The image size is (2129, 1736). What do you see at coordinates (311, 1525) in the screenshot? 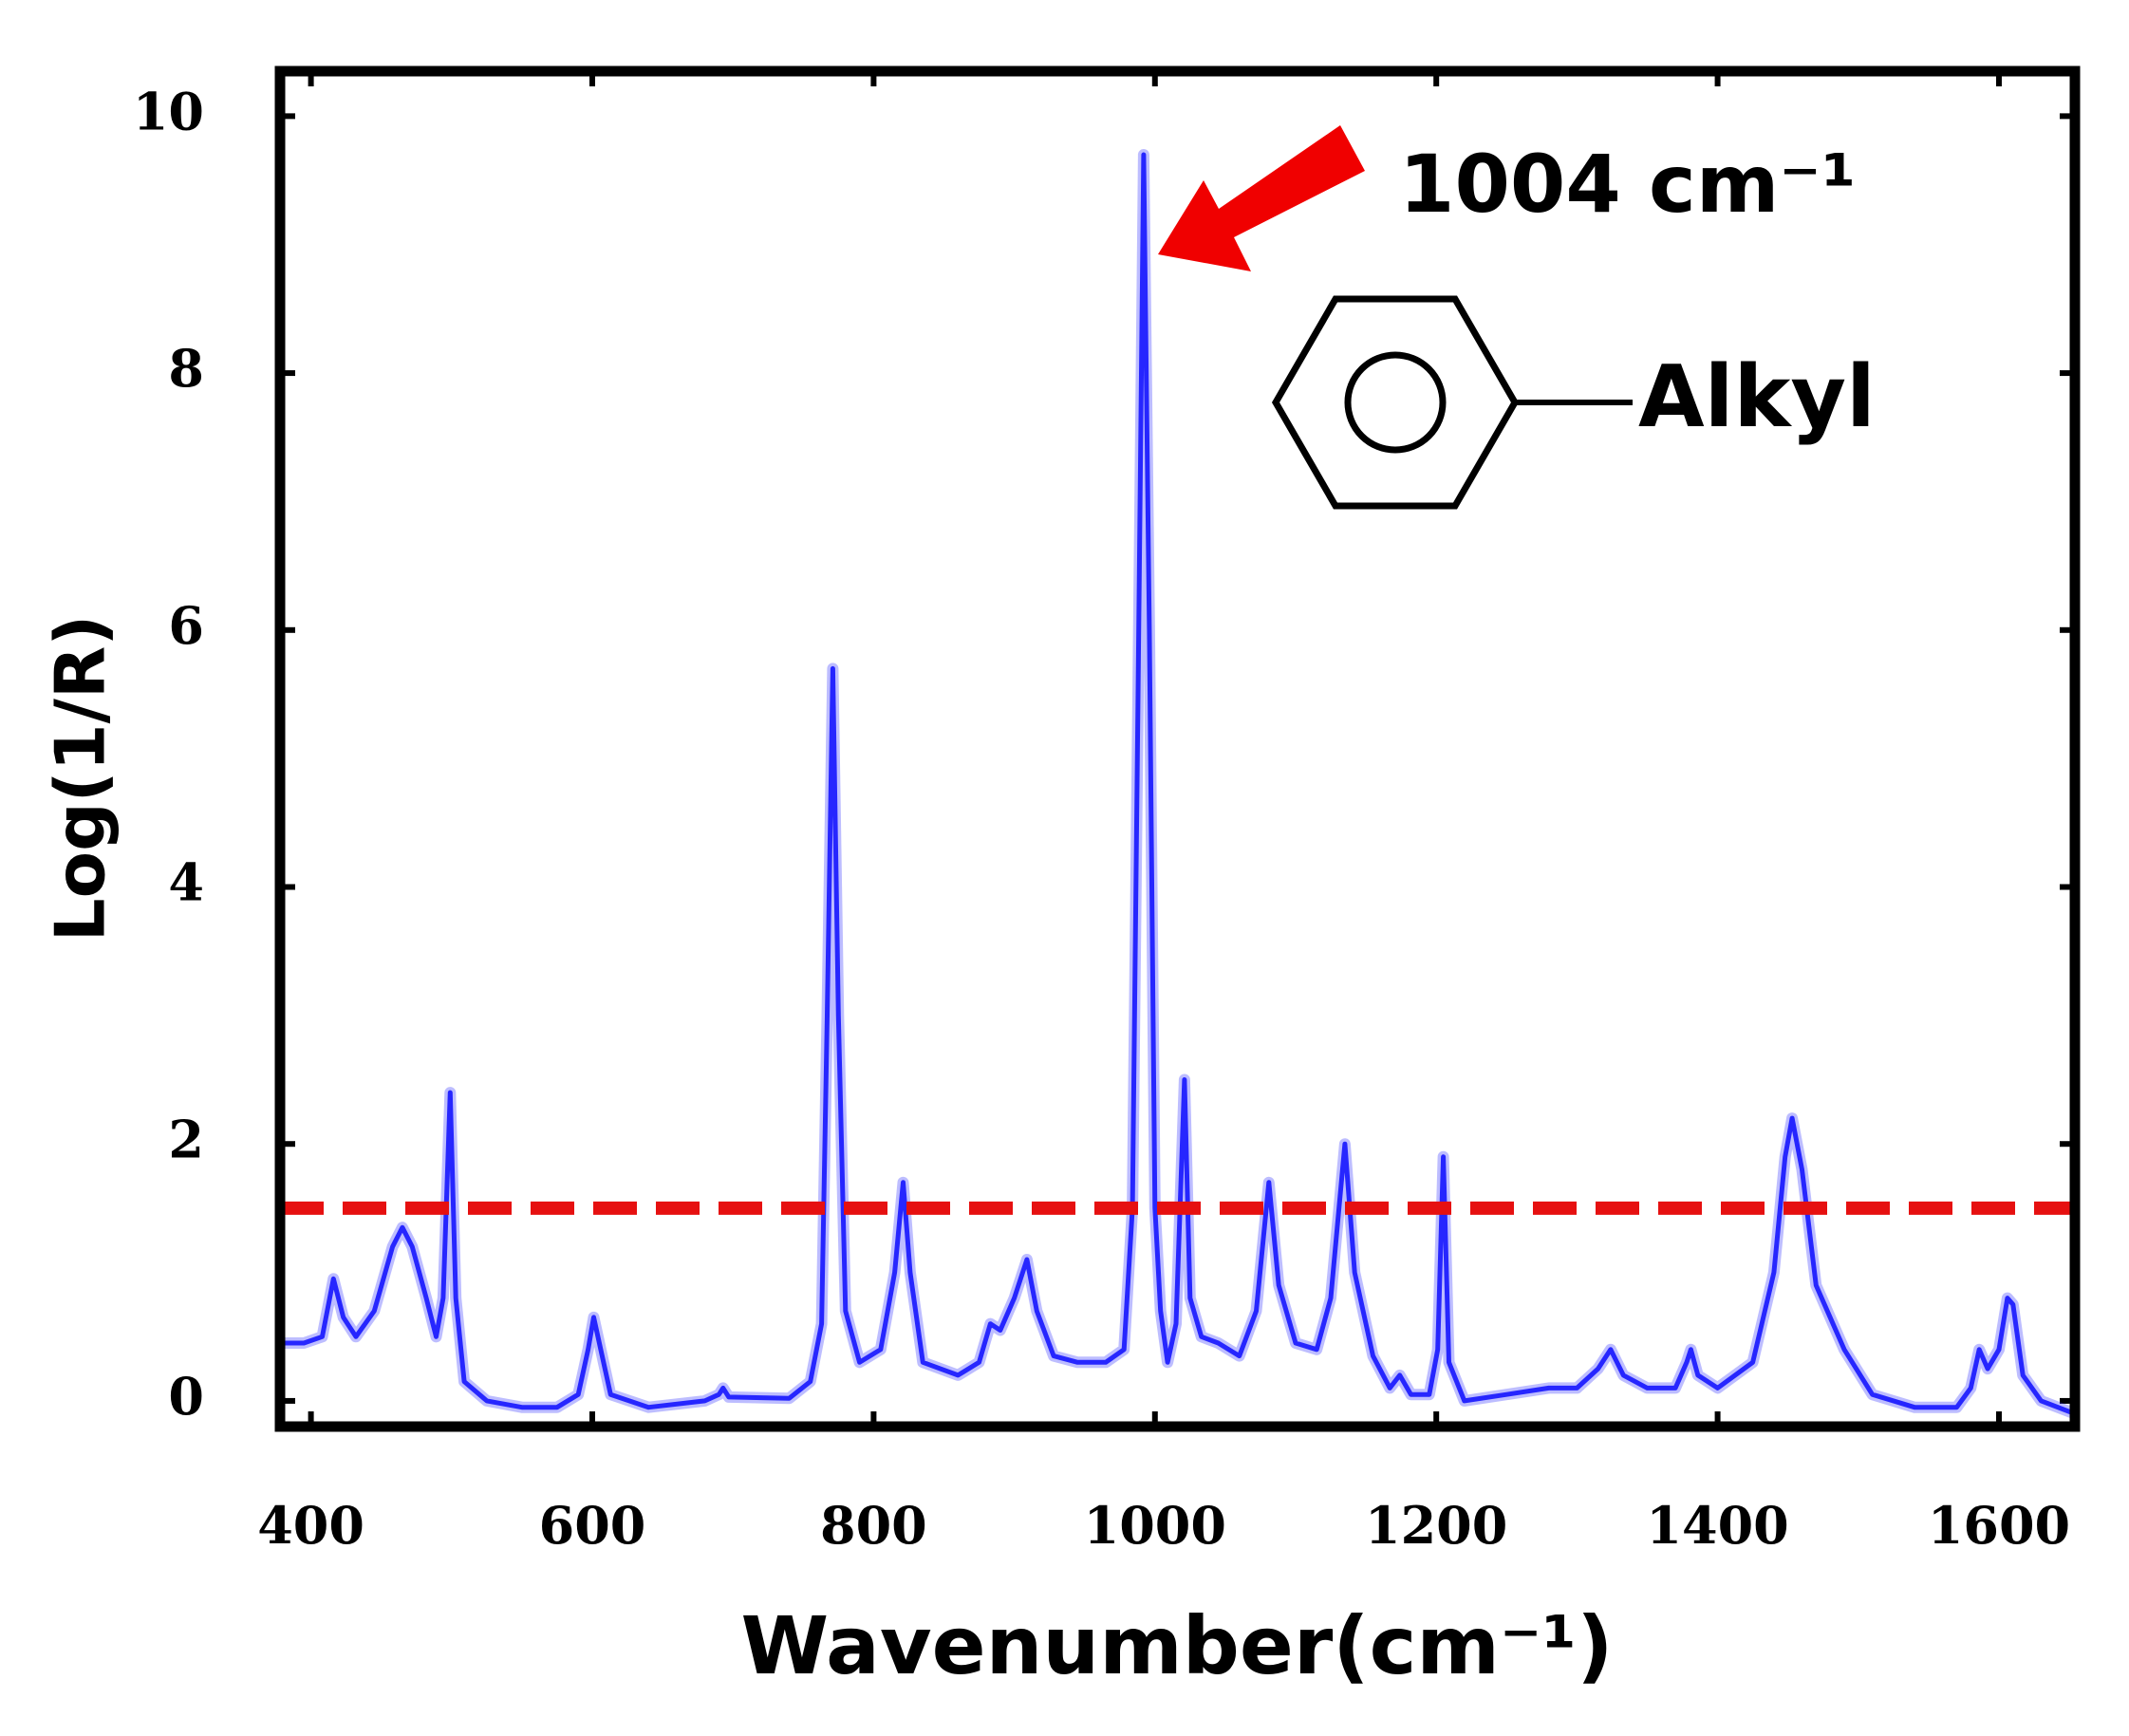
I see `x-tick-label: 400` at bounding box center [311, 1525].